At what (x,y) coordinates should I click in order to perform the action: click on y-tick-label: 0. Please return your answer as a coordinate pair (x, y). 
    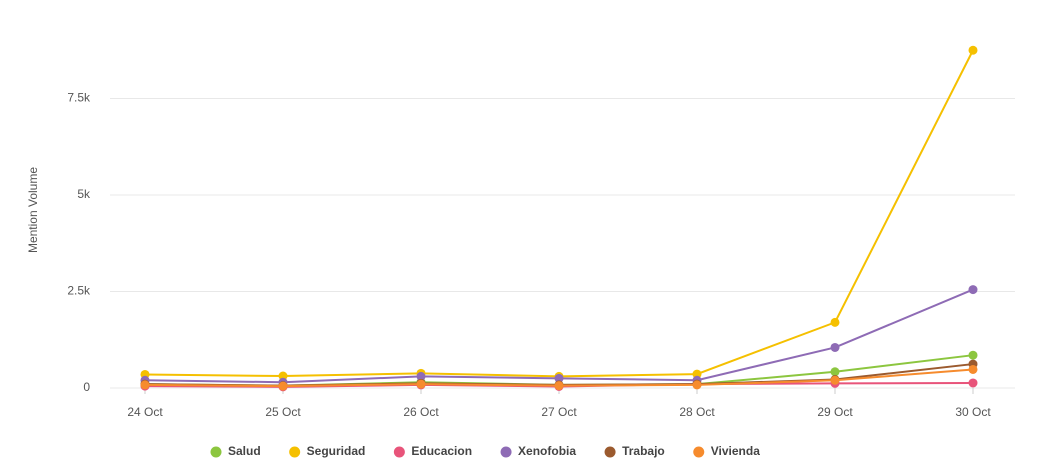
    Looking at the image, I should click on (86, 387).